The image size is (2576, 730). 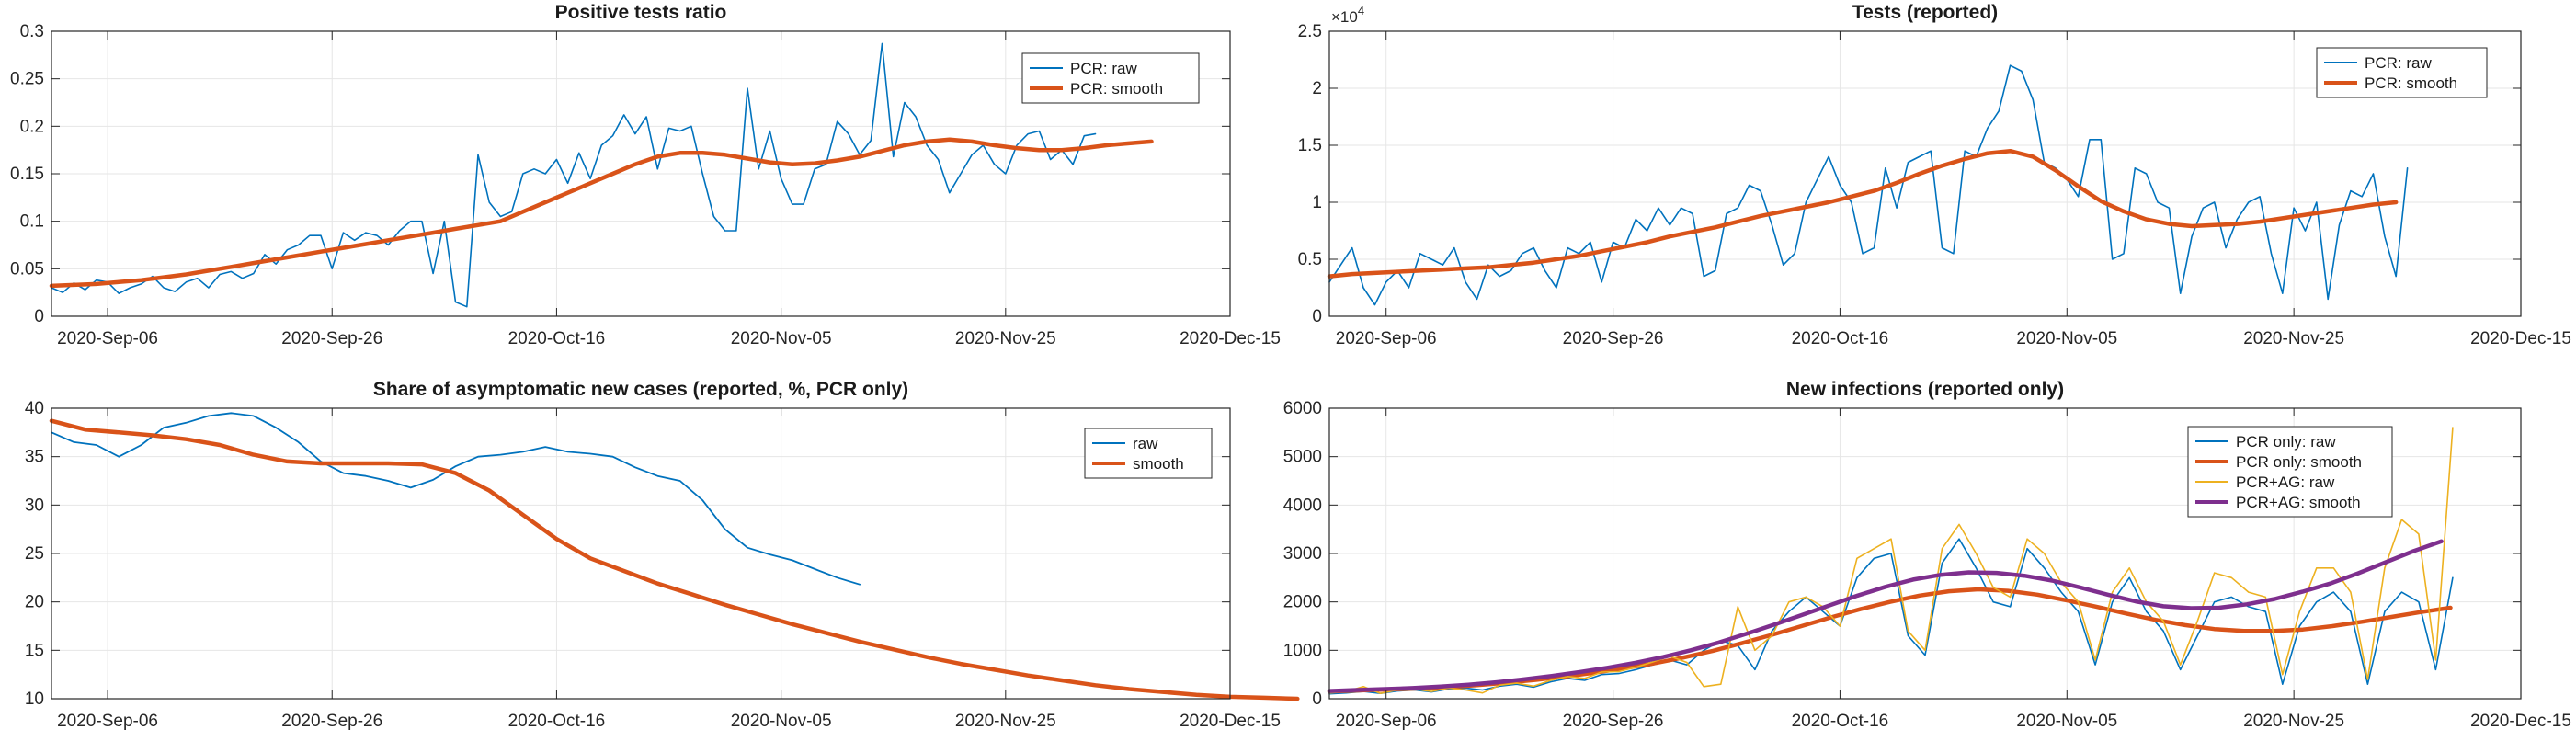 What do you see at coordinates (34, 554) in the screenshot?
I see `y-tick-label: 25` at bounding box center [34, 554].